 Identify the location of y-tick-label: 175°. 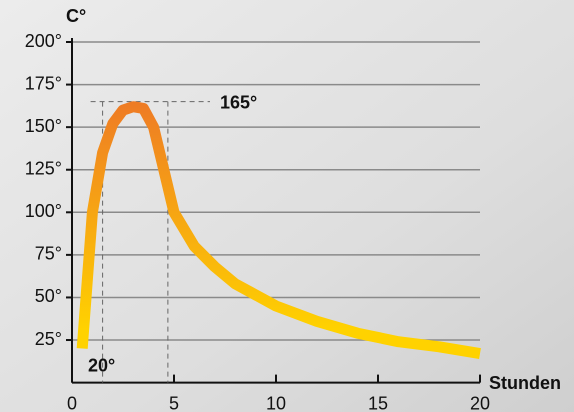
(43, 83).